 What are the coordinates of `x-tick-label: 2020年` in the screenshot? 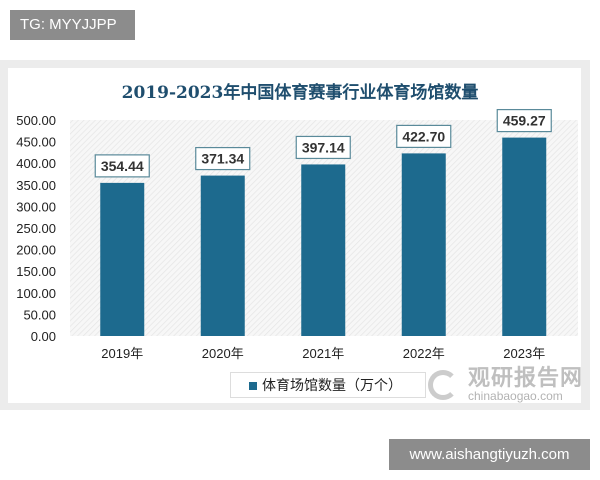 It's located at (223, 353).